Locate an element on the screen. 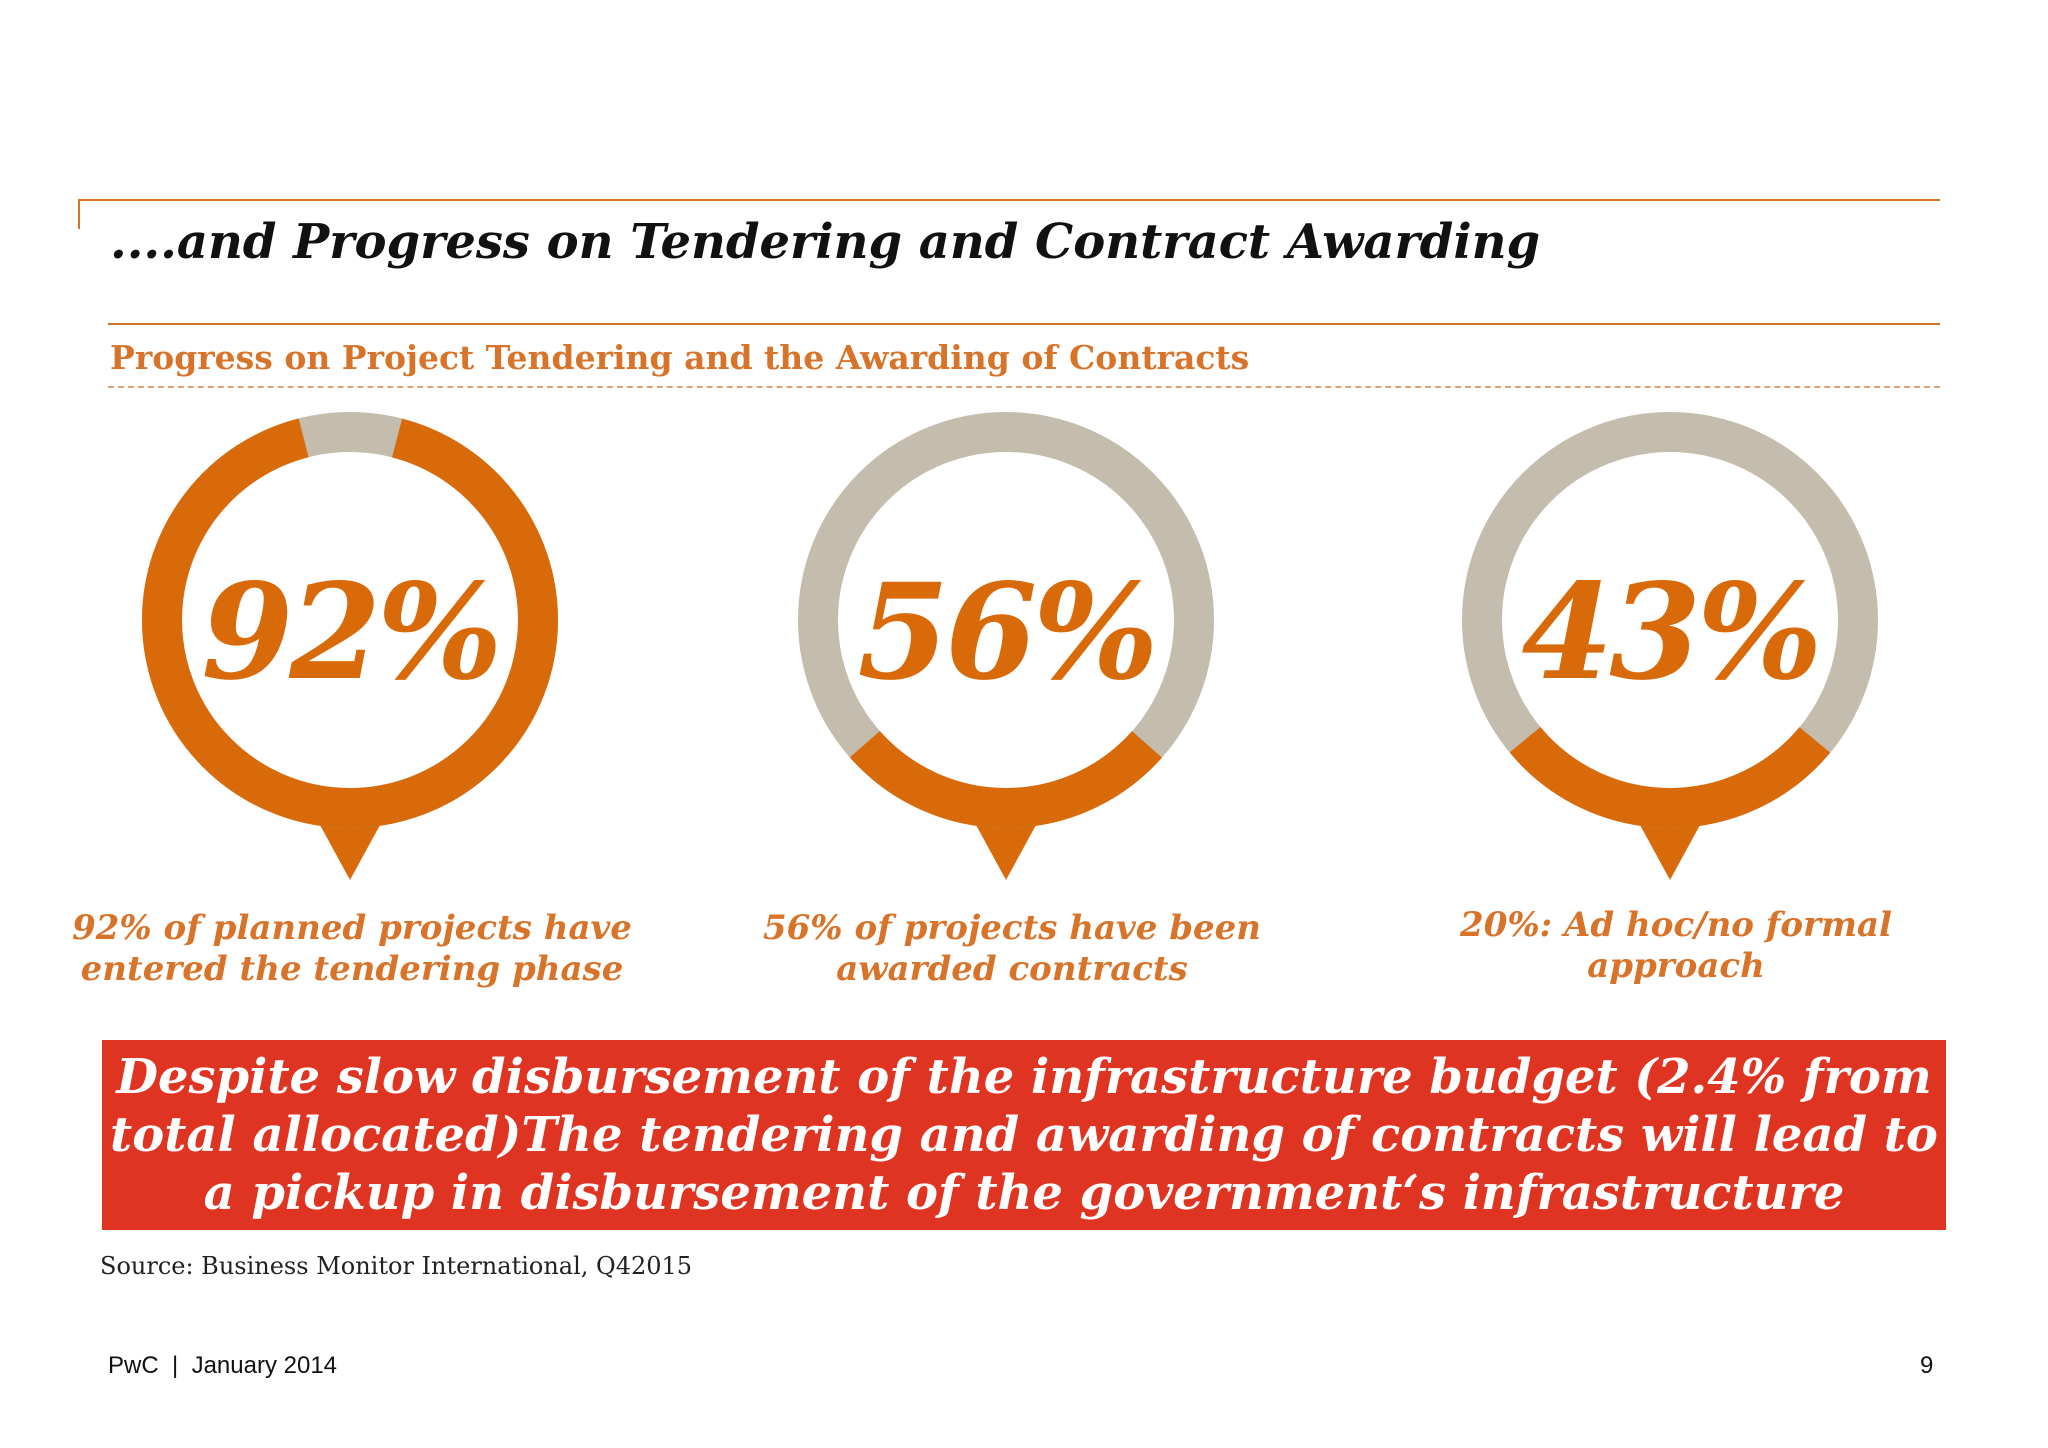 This screenshot has width=2048, height=1448. page-number: 9 is located at coordinates (1927, 1365).